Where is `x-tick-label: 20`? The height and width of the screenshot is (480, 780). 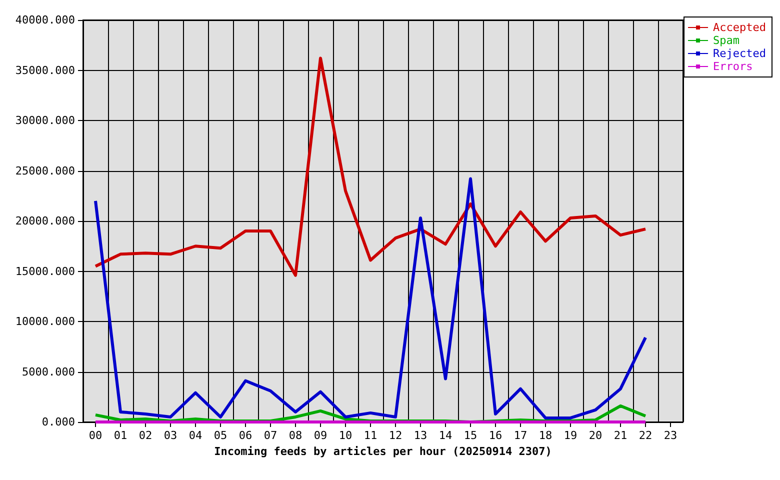 x-tick-label: 20 is located at coordinates (595, 435).